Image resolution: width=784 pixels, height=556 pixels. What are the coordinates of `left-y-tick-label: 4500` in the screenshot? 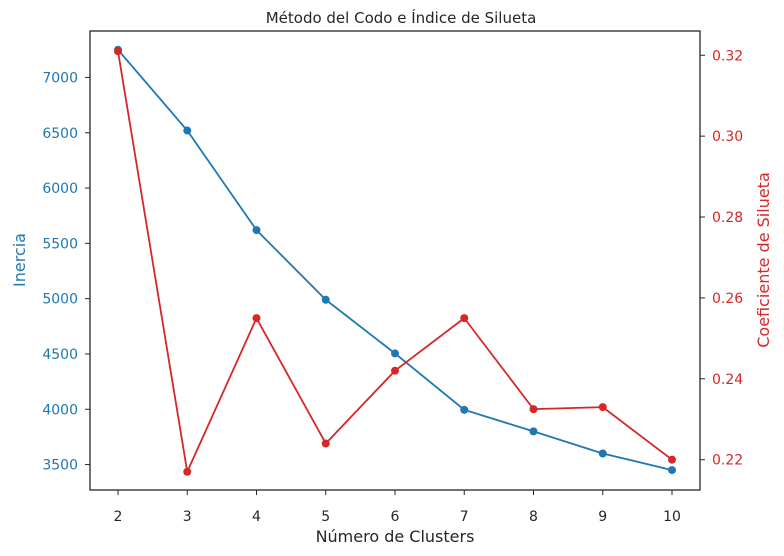 It's located at (60, 355).